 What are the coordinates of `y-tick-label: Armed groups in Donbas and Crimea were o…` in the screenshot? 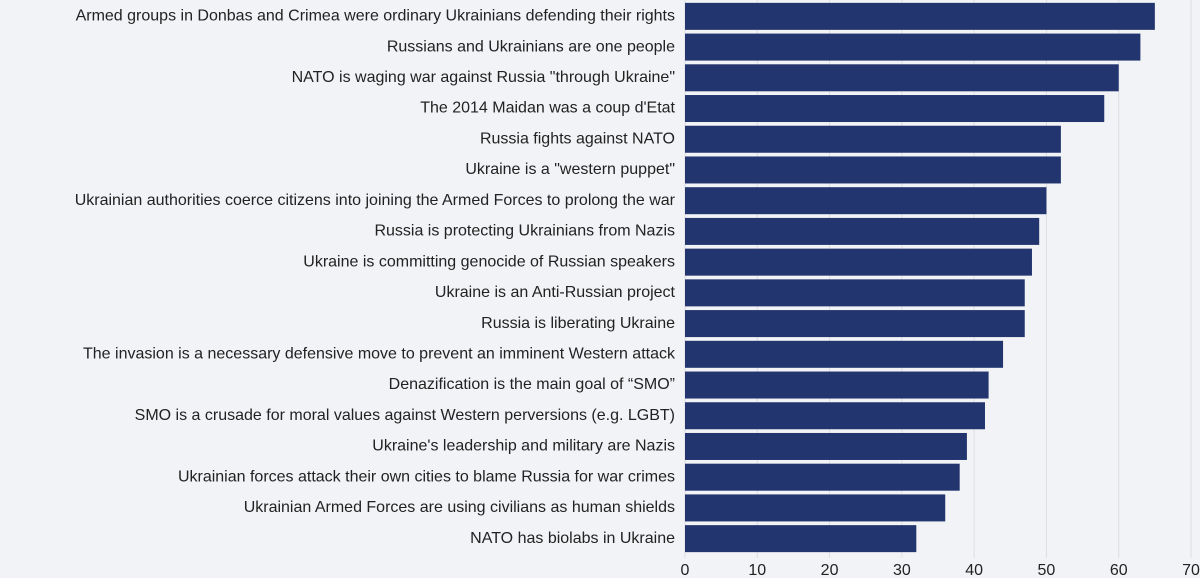 It's located at (375, 16).